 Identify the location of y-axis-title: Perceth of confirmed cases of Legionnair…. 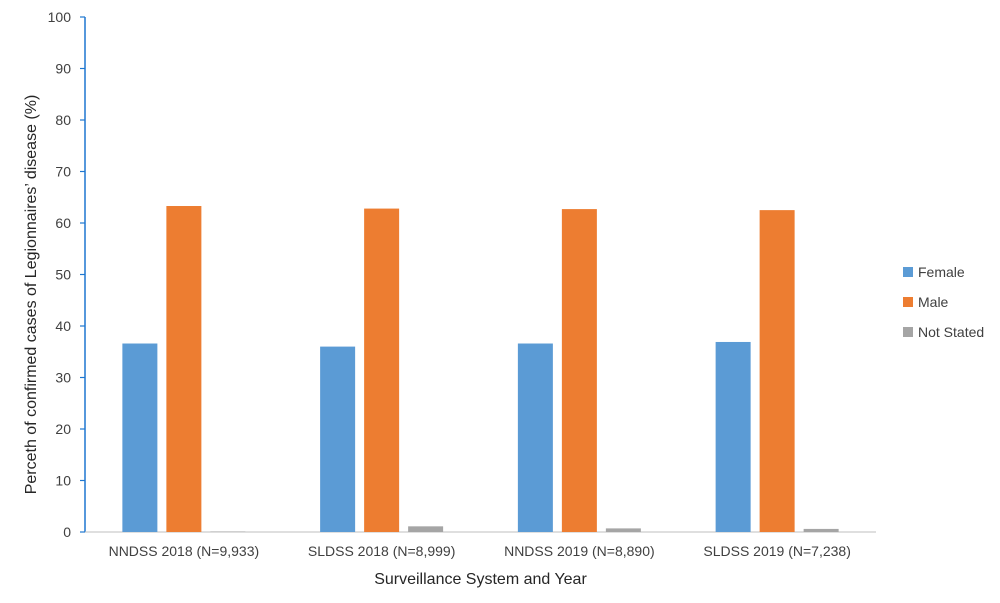
(31, 295).